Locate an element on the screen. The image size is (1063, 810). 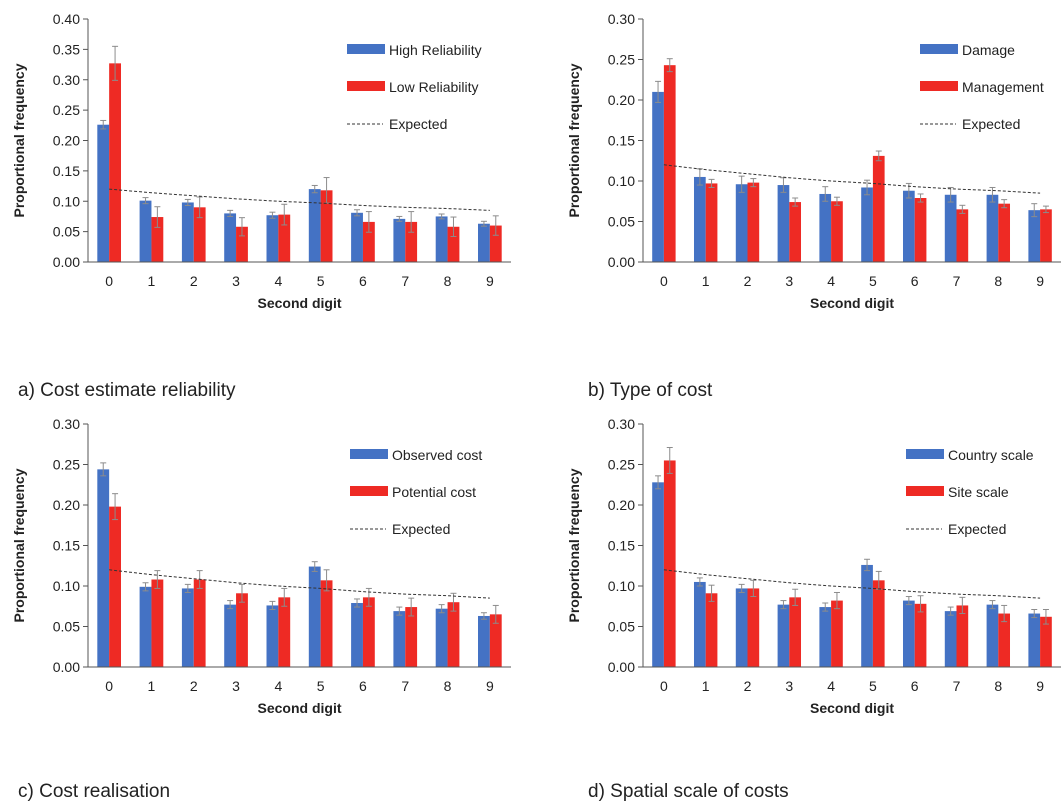
x-tick-label: 3 is located at coordinates (789, 281).